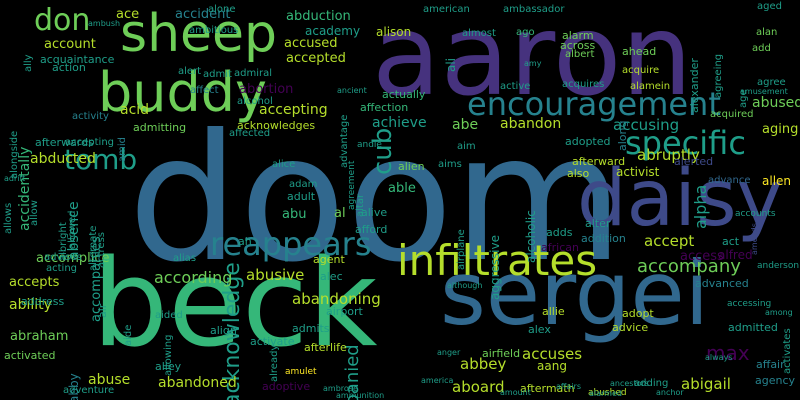  What do you see at coordinates (185, 258) in the screenshot?
I see `word-alias: alias` at bounding box center [185, 258].